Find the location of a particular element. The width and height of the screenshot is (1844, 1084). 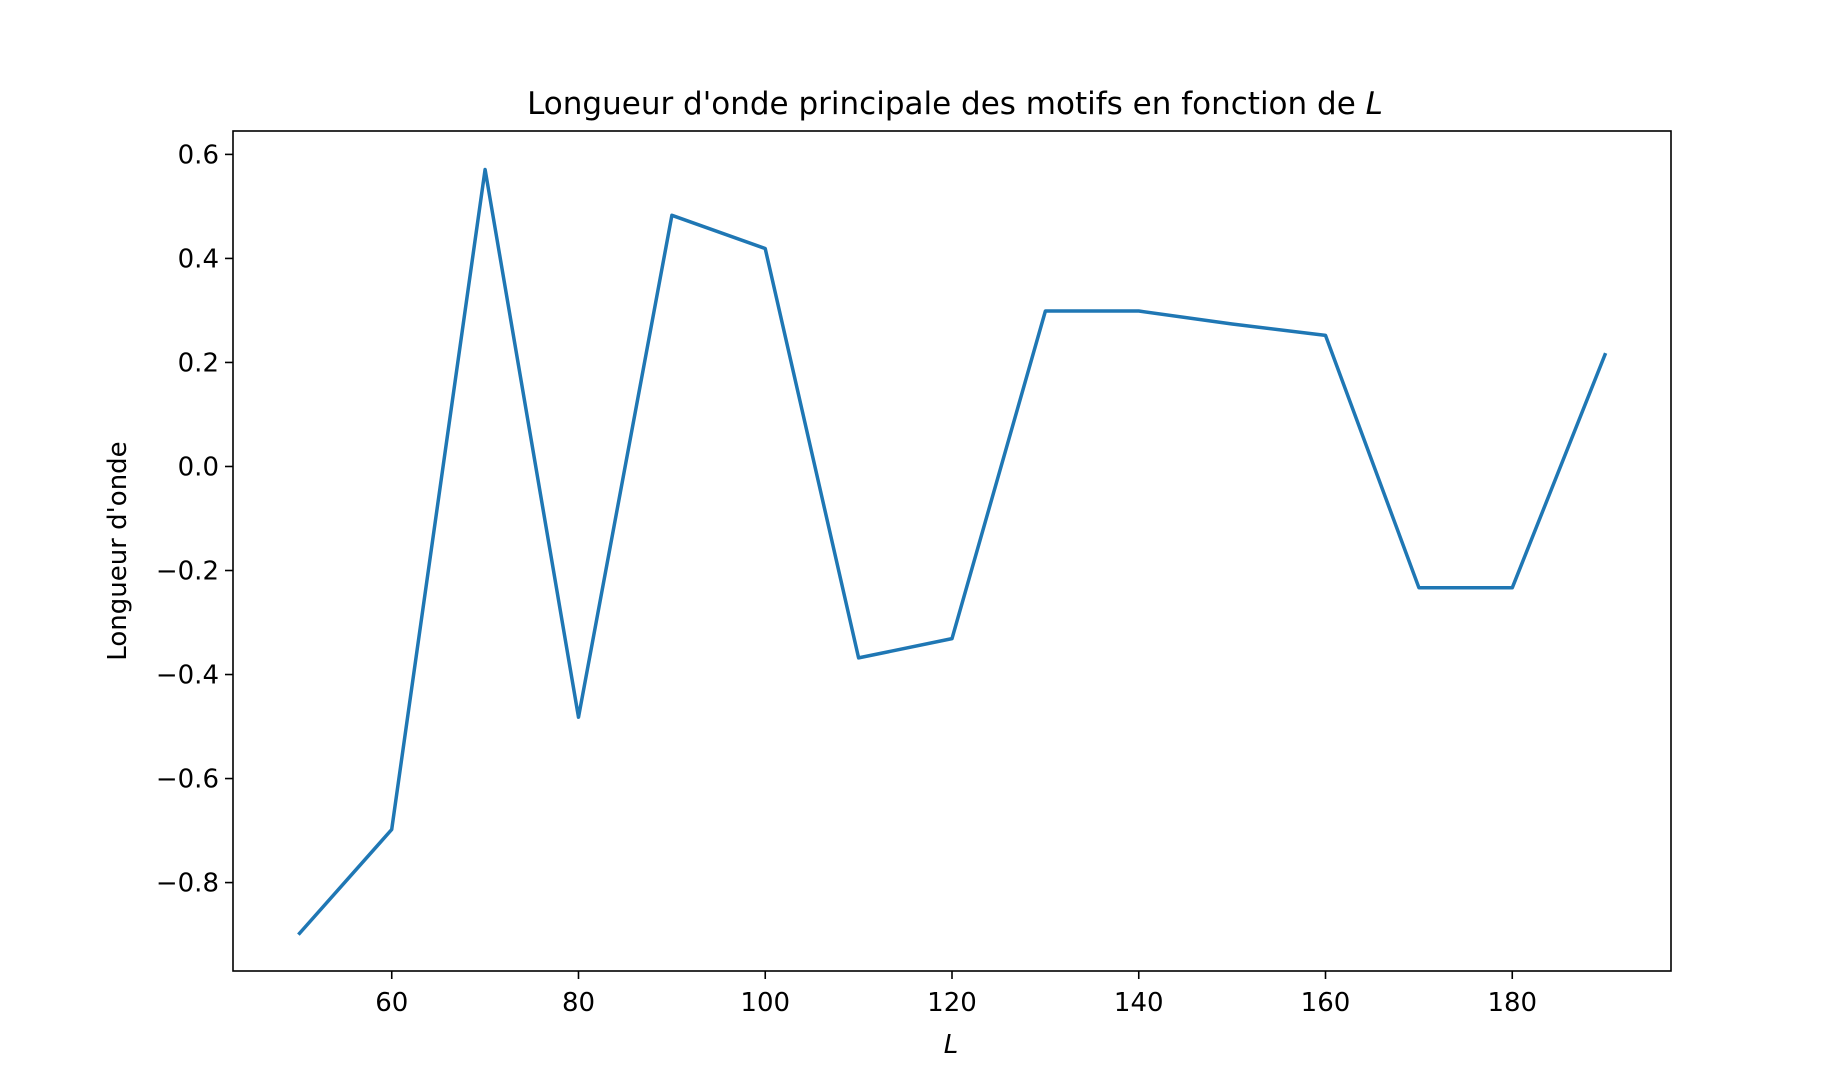

y-tick-label: −0.2 is located at coordinates (187, 572).